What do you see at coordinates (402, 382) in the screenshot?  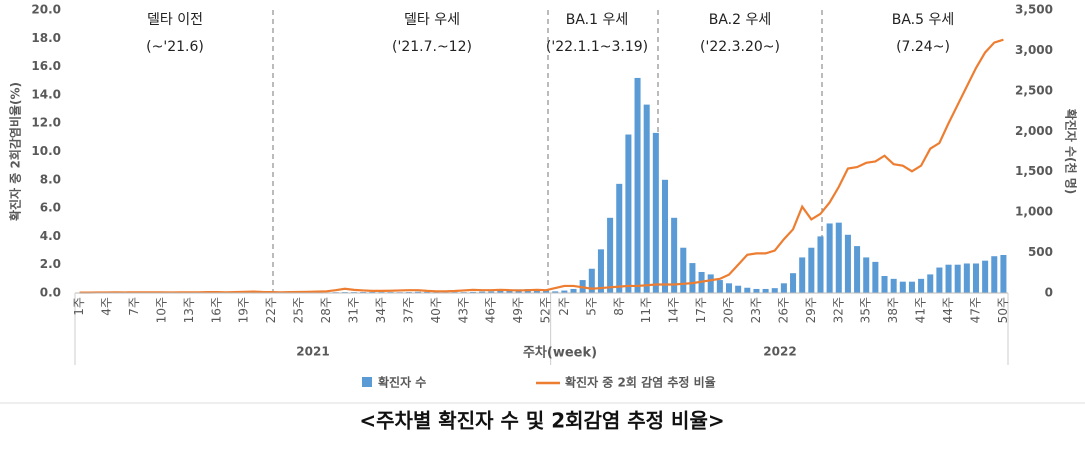 I see `legend-label: 확진자 수` at bounding box center [402, 382].